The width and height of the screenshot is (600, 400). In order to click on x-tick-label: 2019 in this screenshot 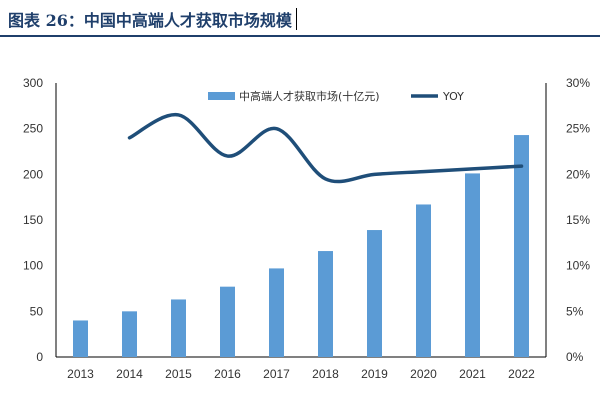, I will do `click(374, 374)`.